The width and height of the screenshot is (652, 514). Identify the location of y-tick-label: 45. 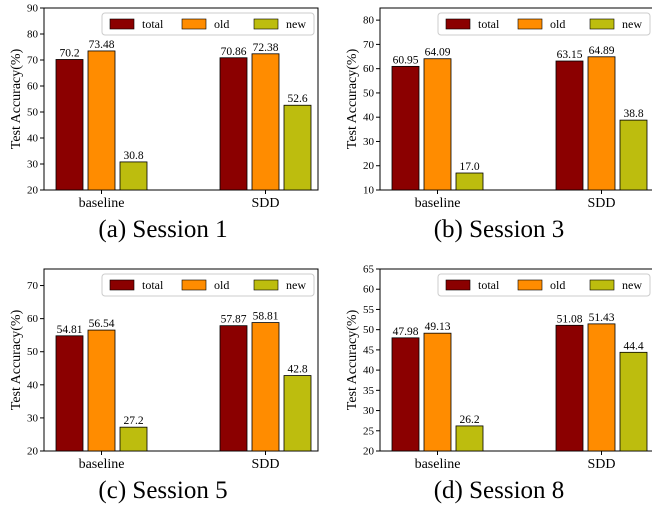
(369, 350).